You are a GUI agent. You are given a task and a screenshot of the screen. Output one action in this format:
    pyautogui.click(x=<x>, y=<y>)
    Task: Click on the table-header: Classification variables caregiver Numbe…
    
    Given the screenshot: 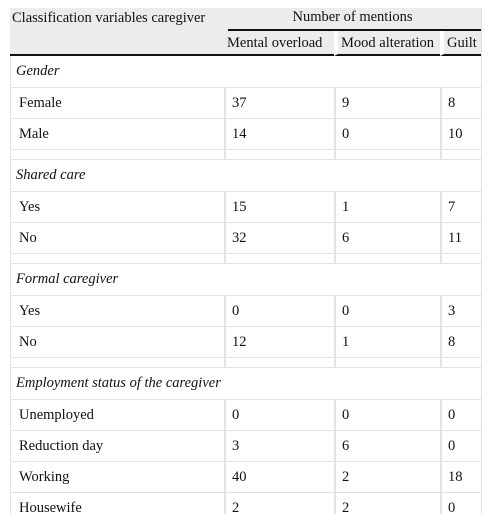 What is the action you would take?
    pyautogui.click(x=246, y=32)
    